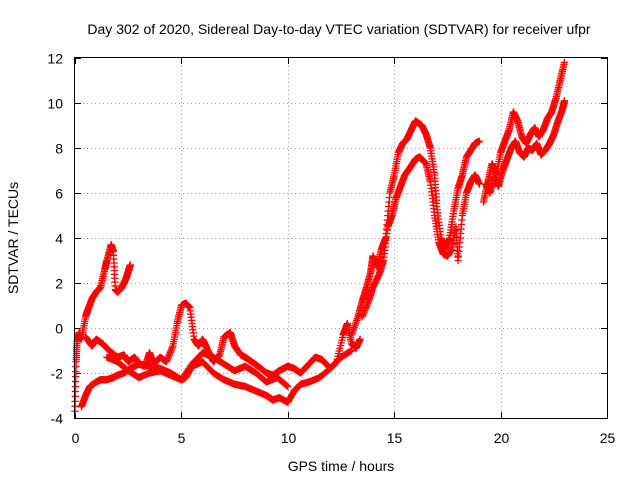 This screenshot has height=480, width=640. Describe the element at coordinates (182, 438) in the screenshot. I see `x-tick-label: 5` at that location.